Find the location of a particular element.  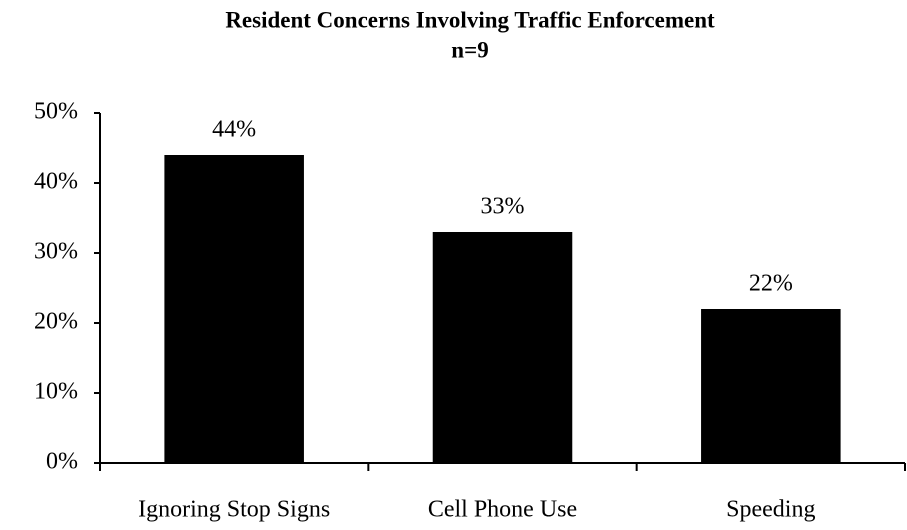

y-tick-label: 50% is located at coordinates (56, 112).